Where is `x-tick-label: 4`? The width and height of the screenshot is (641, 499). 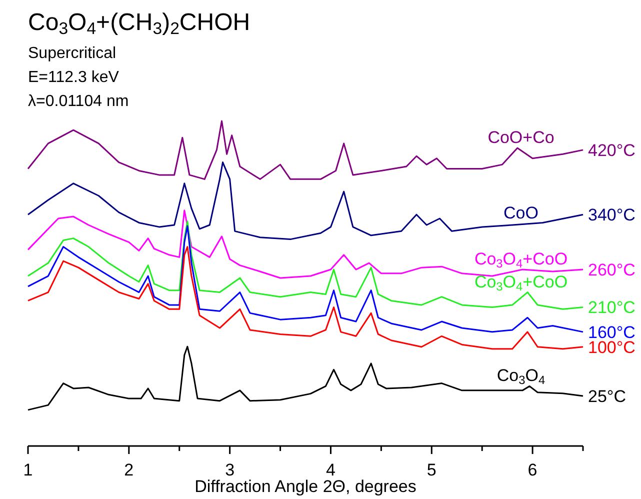 x-tick-label: 4 is located at coordinates (331, 470).